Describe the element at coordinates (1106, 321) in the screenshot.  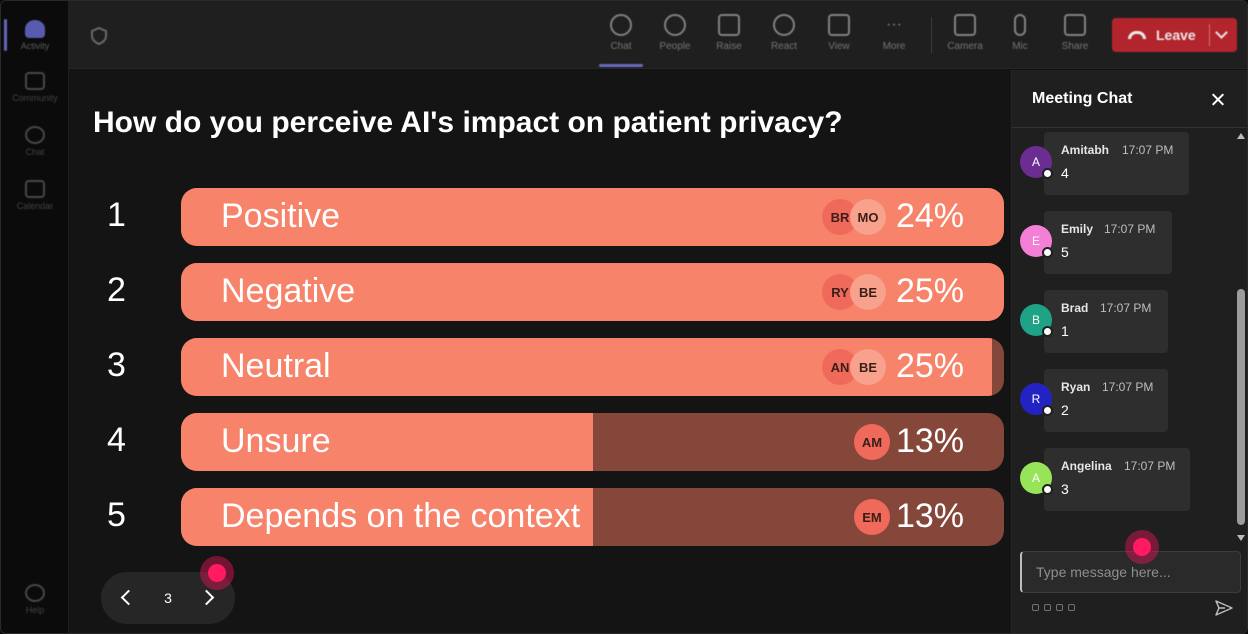
I see `message-bubble: Brad 17:07 PM 1` at that location.